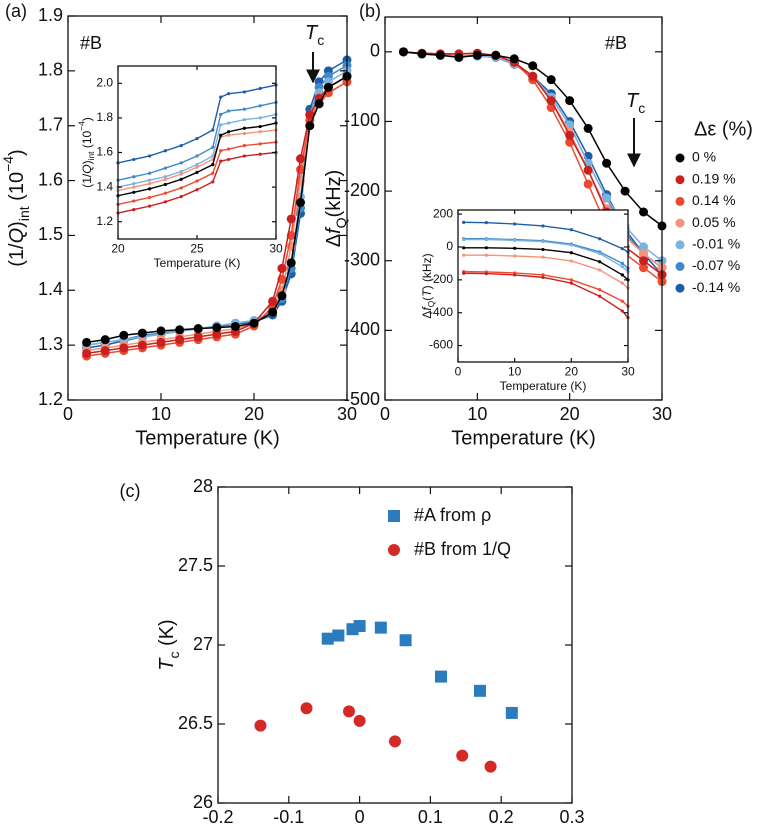 The height and width of the screenshot is (832, 758). Describe the element at coordinates (195, 565) in the screenshot. I see `y-tick-label: 27.5` at that location.